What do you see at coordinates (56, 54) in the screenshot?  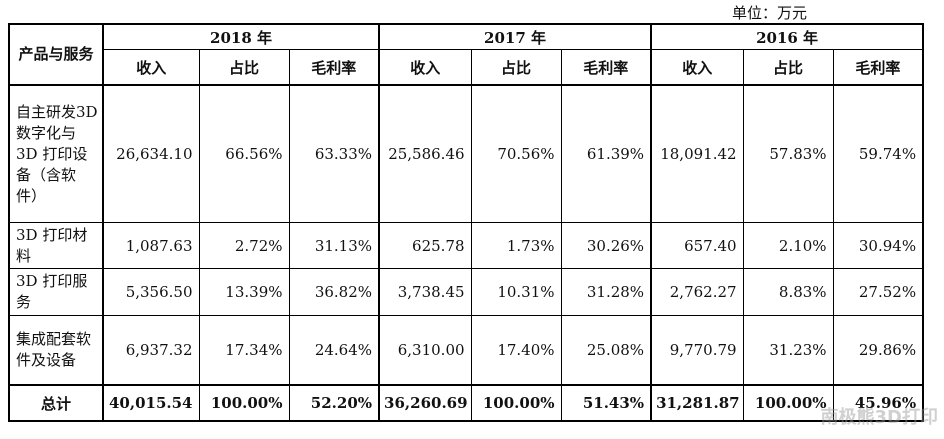 I see `header-product: 产品与服务` at bounding box center [56, 54].